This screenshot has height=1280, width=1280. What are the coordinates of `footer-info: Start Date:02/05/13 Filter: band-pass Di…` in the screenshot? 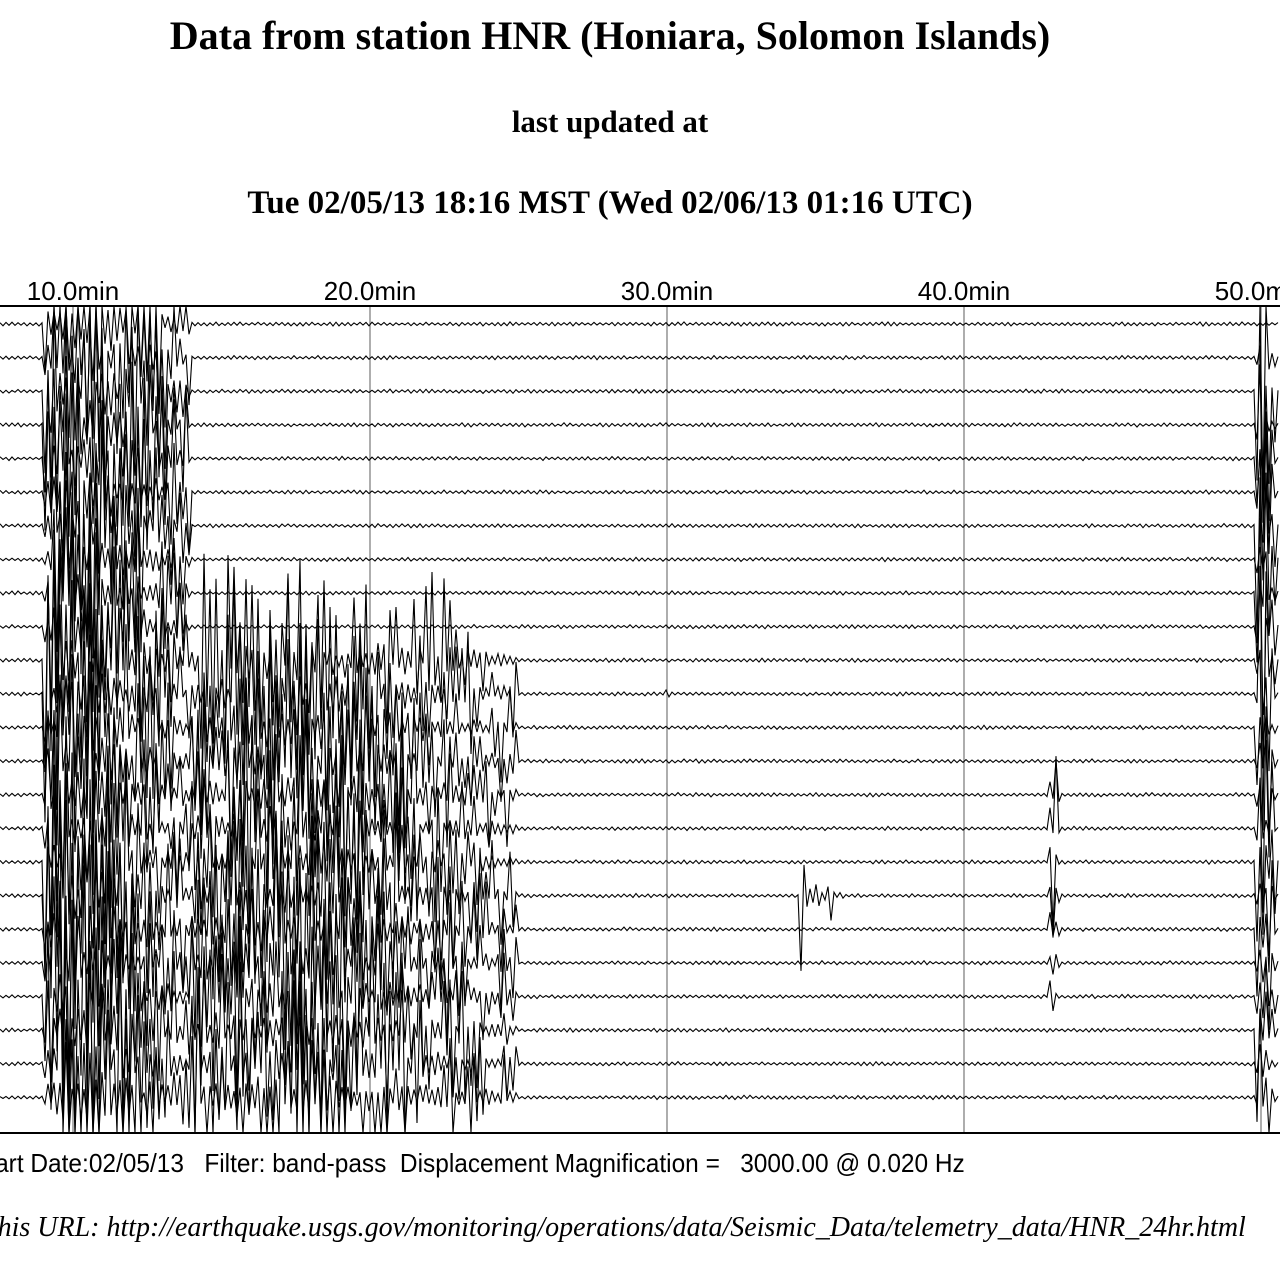 It's located at (482, 1163).